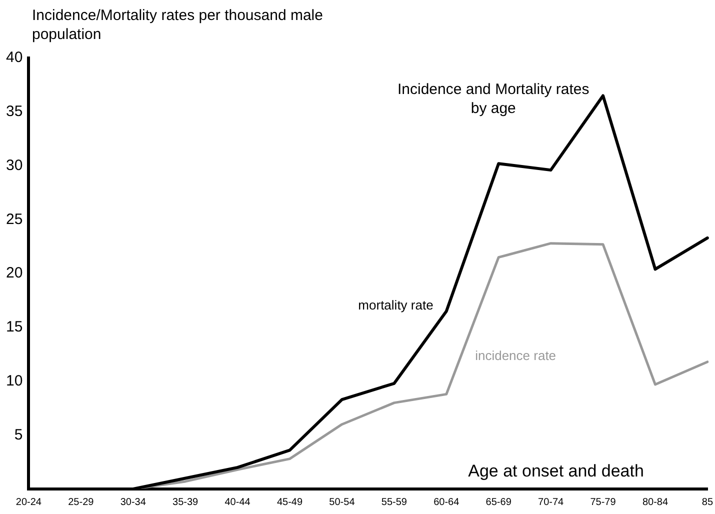  Describe the element at coordinates (18, 435) in the screenshot. I see `y-tick-label: 5` at that location.